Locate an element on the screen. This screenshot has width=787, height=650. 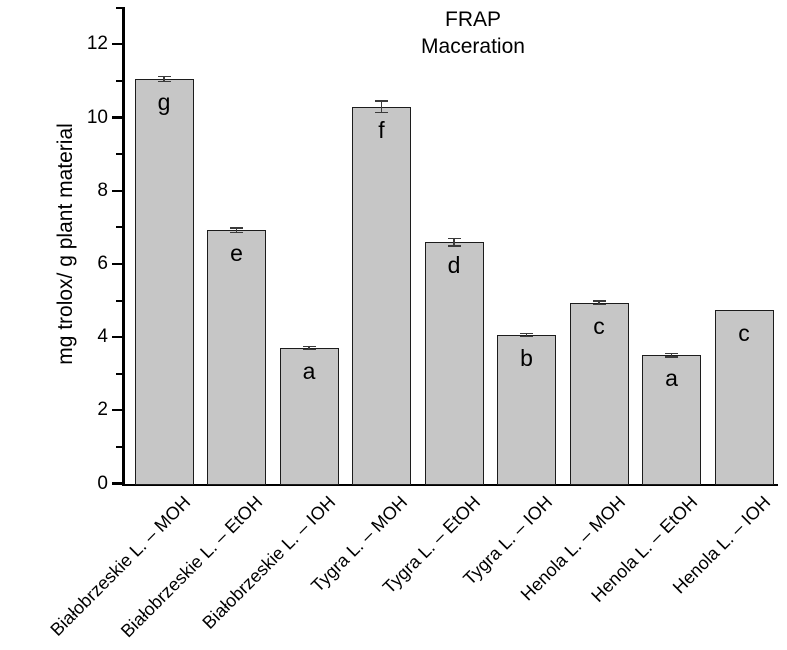
y-tick-label: 2 is located at coordinates (102, 410).